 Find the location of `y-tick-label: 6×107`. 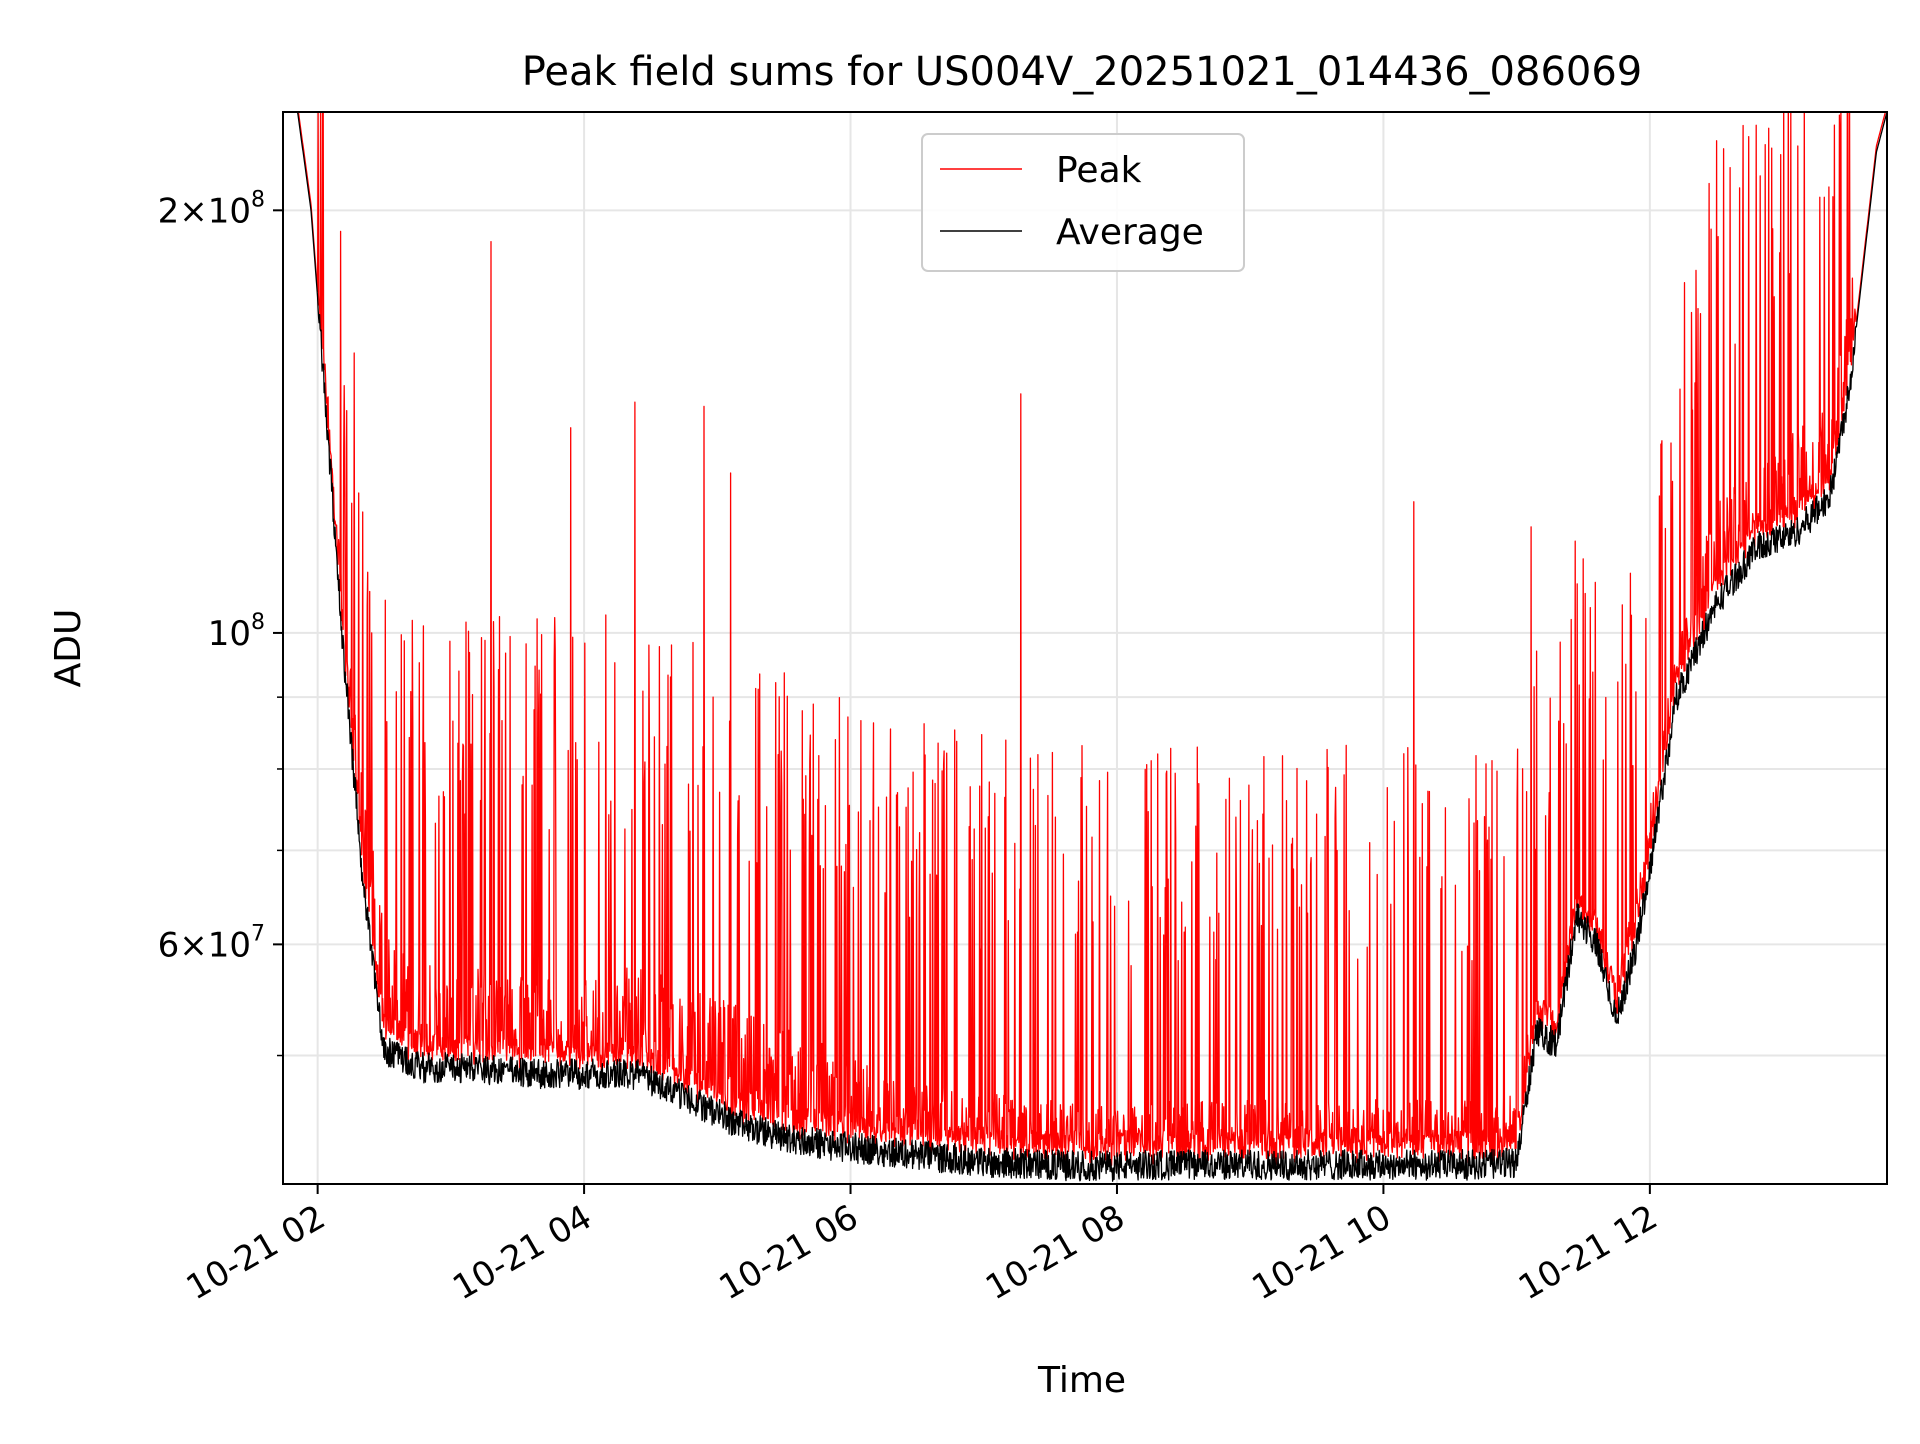

y-tick-label: 6×107 is located at coordinates (211, 943).